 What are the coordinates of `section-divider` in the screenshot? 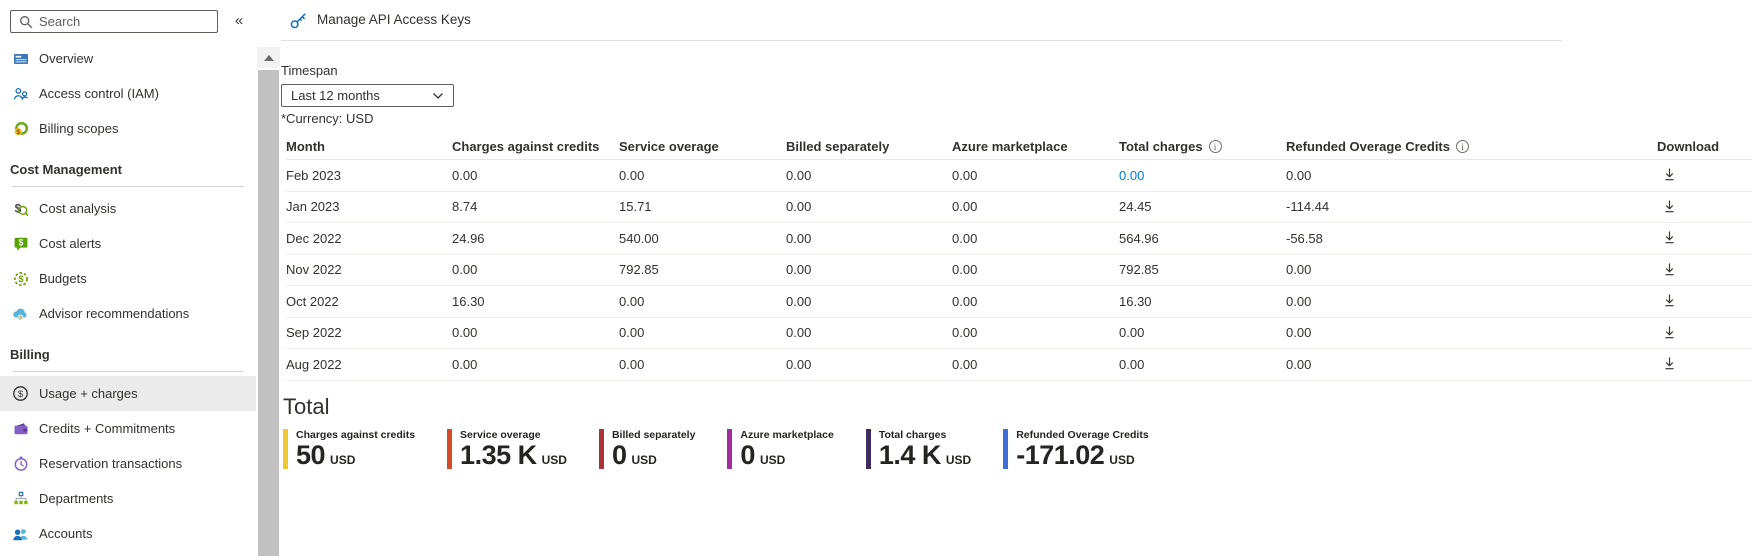 It's located at (128, 186).